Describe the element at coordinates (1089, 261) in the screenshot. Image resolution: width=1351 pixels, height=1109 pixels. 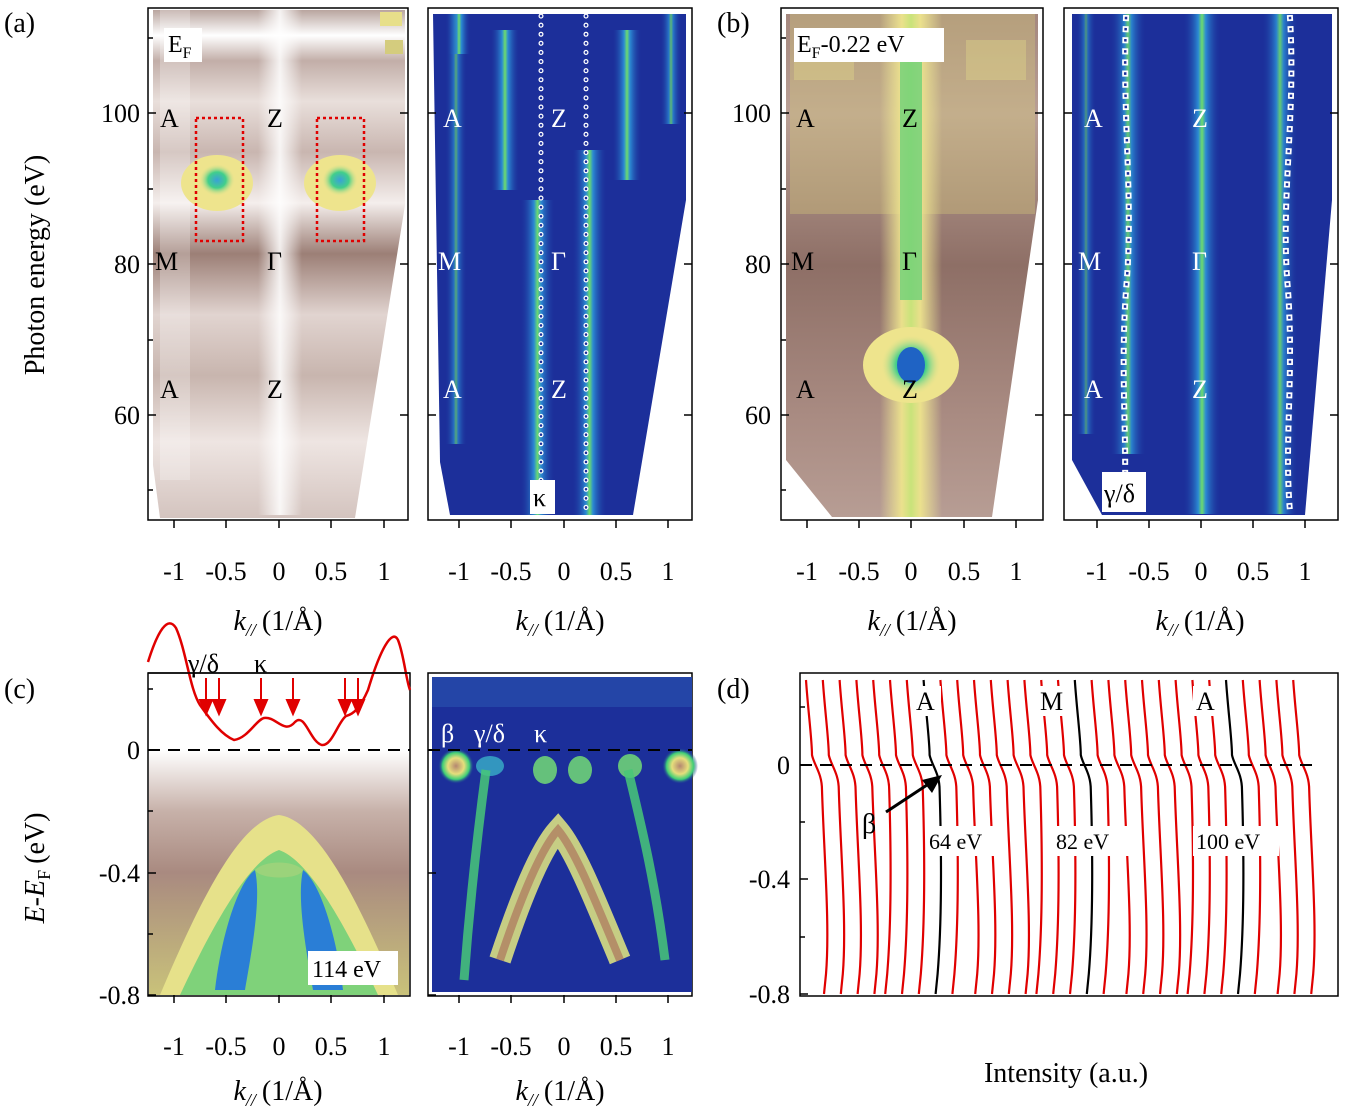
I see `svg-text: M` at that location.